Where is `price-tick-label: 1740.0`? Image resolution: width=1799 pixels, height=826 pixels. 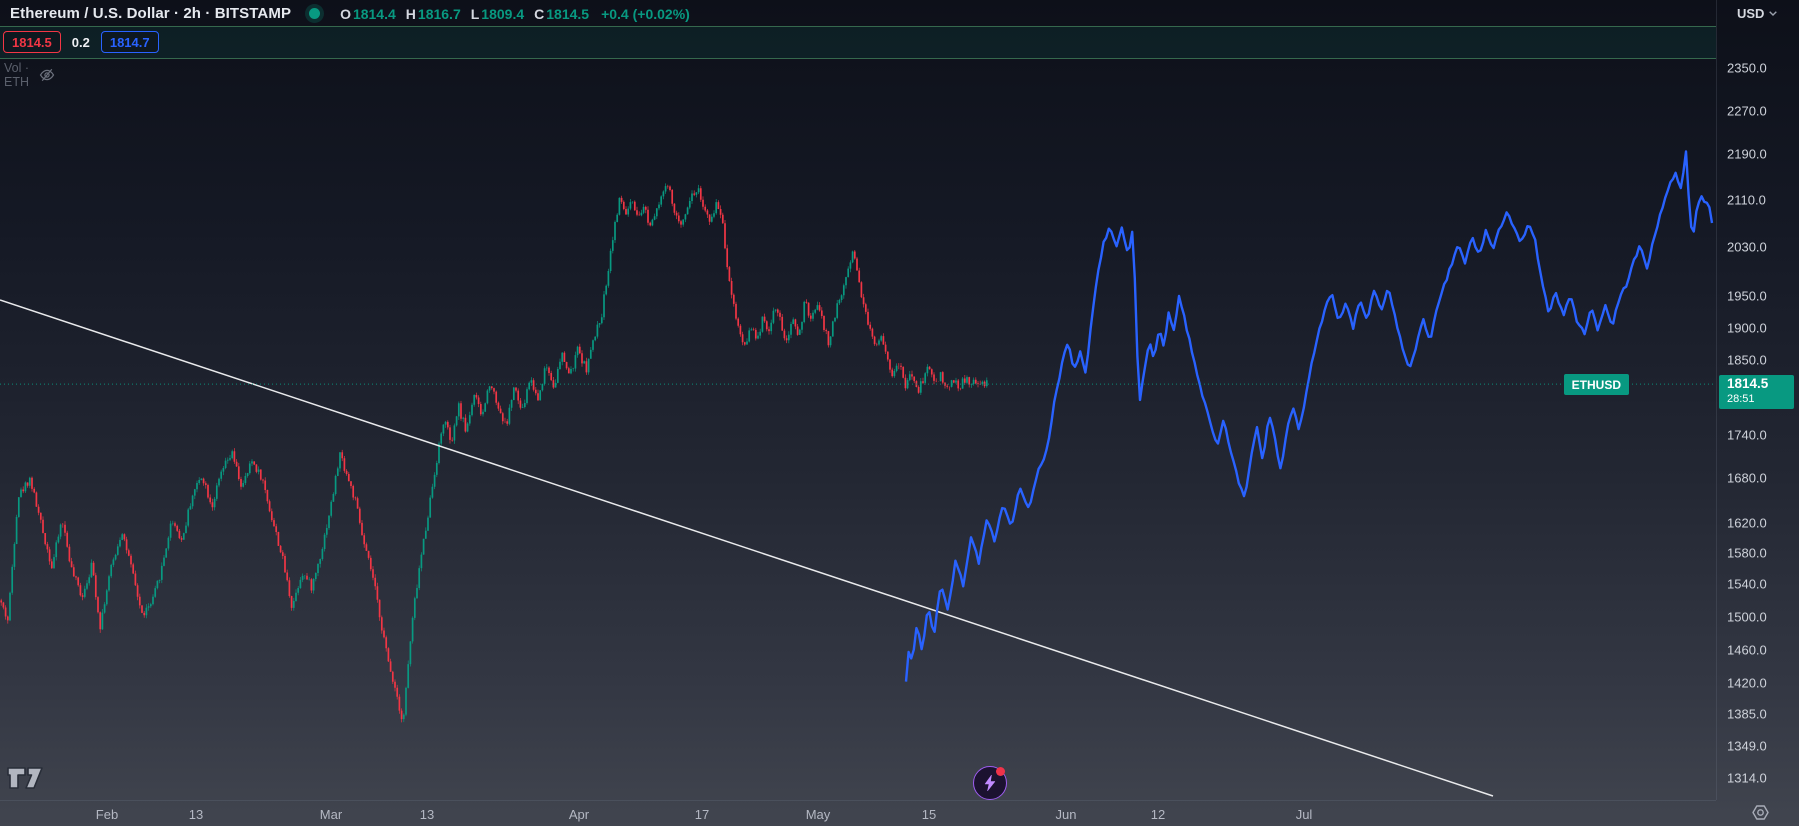 price-tick-label: 1740.0 is located at coordinates (1747, 435).